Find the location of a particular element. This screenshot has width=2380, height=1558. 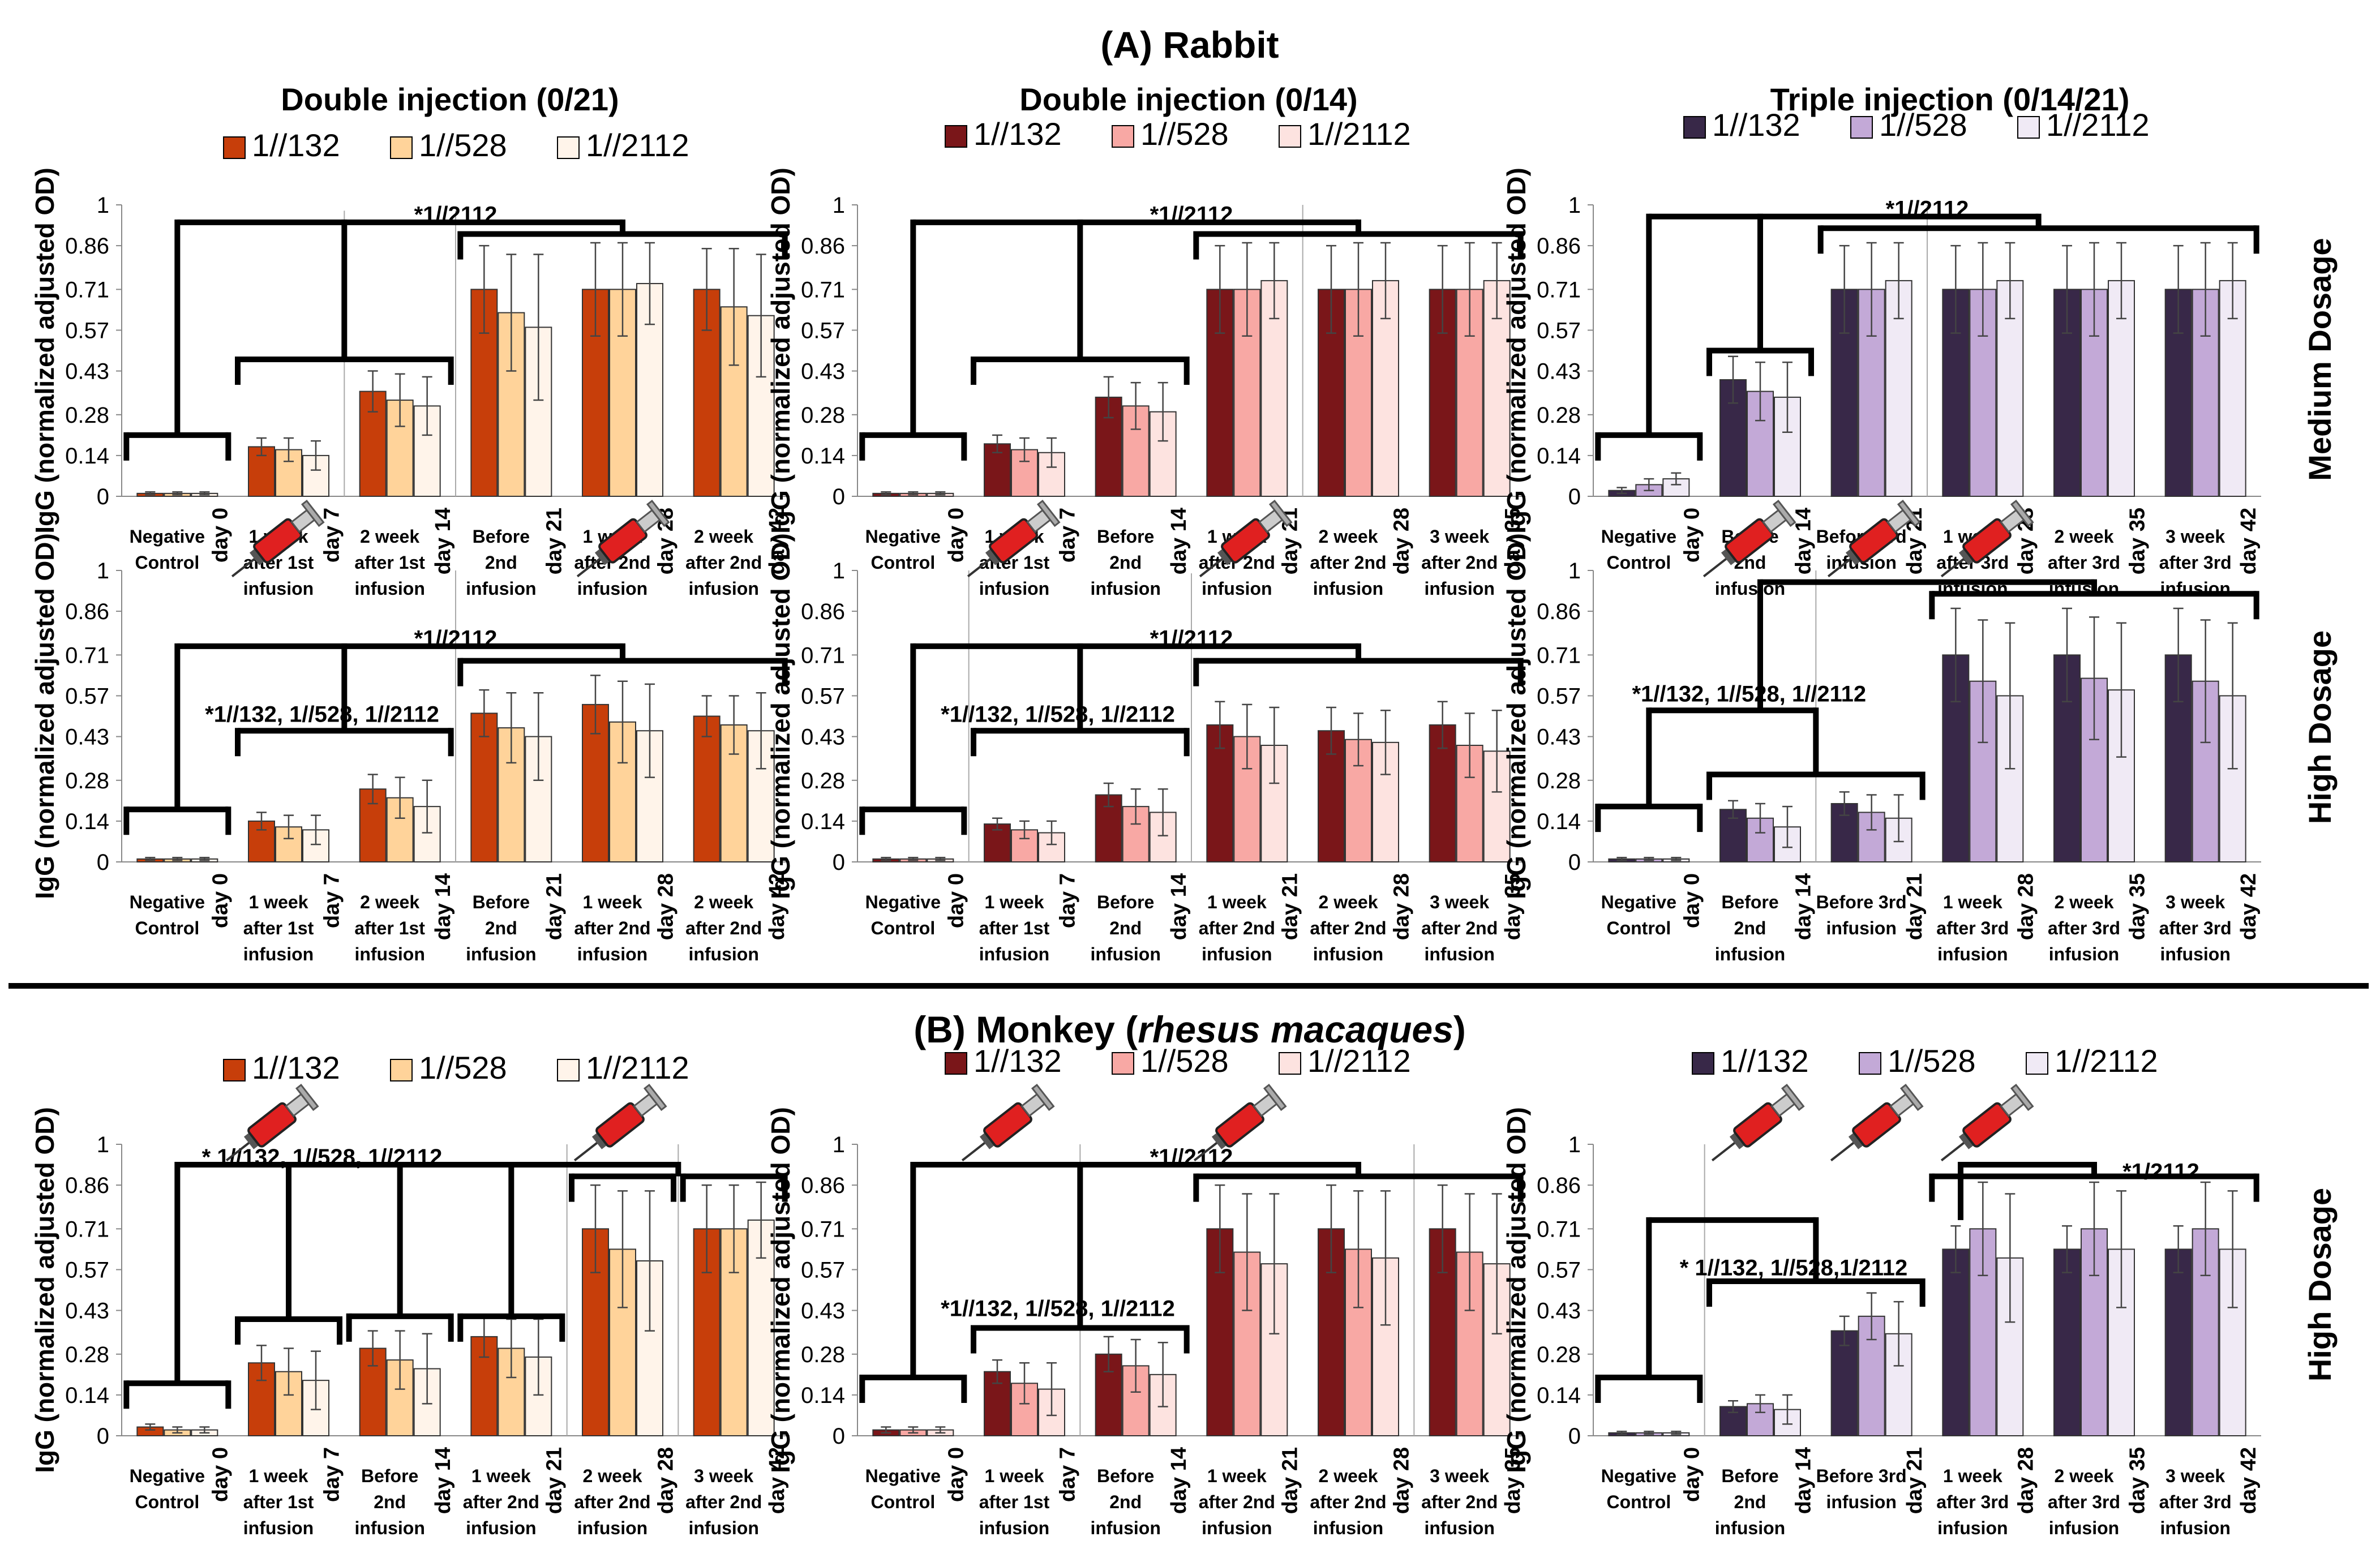

y-tick-label: 0.28 is located at coordinates (87, 781).